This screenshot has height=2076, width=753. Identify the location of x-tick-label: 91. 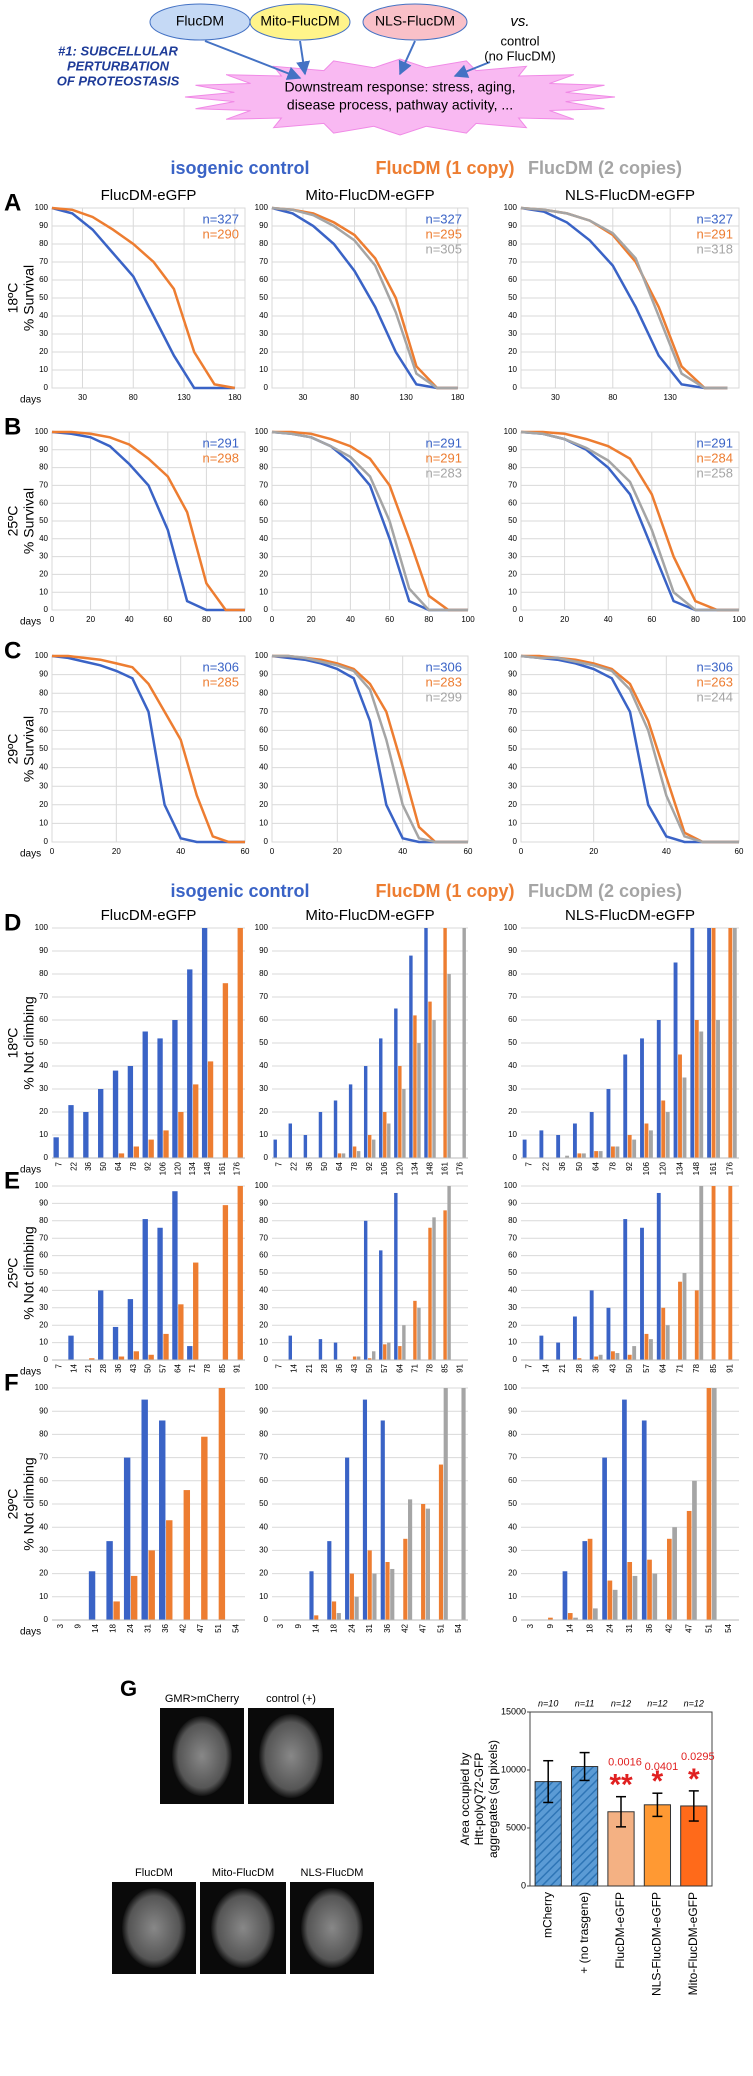
(237, 1367).